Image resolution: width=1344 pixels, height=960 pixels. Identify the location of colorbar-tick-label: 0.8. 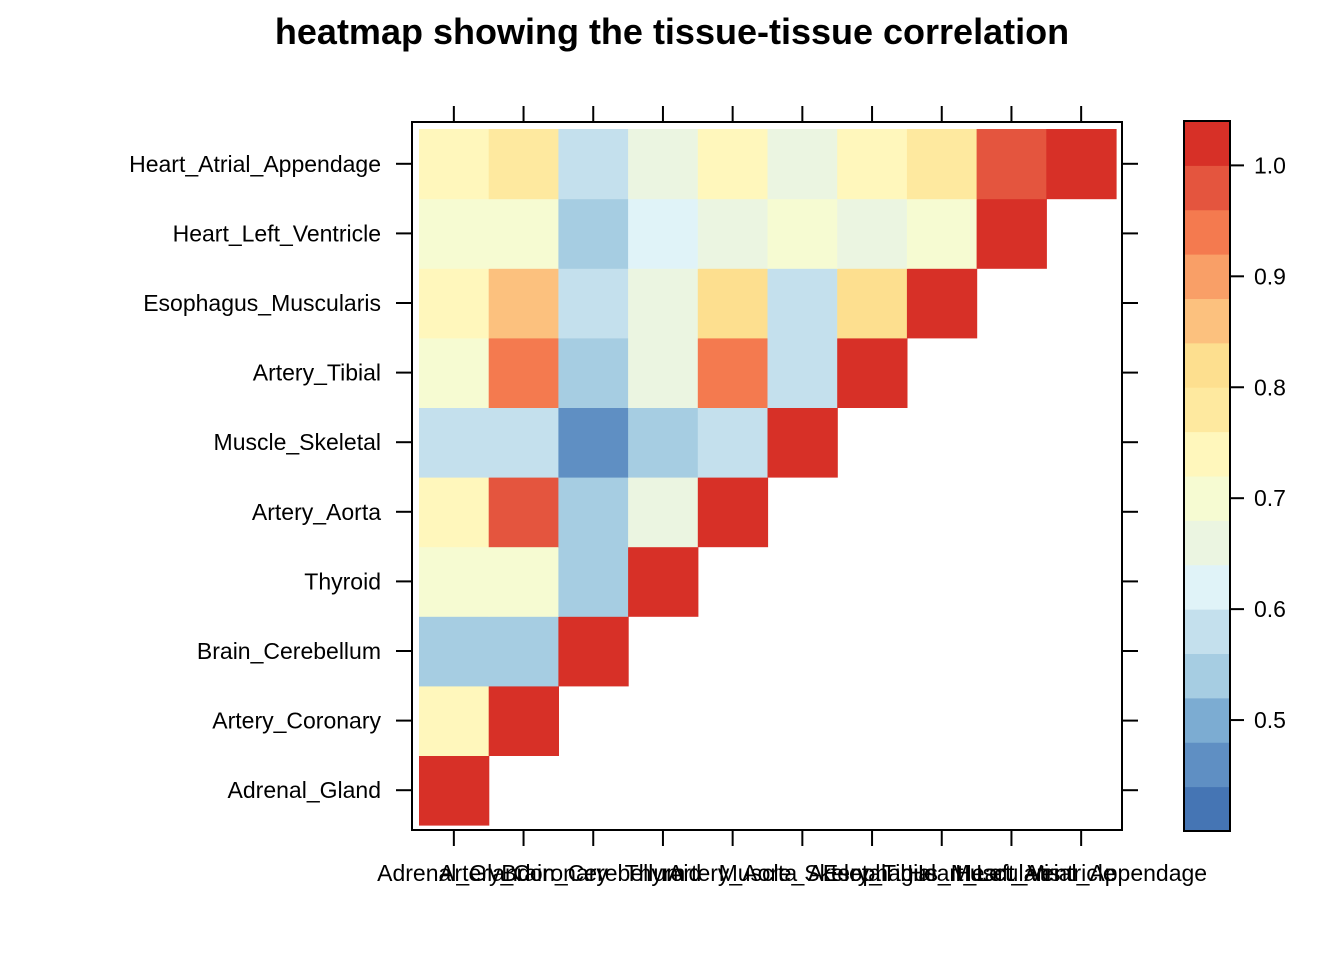
(1270, 387).